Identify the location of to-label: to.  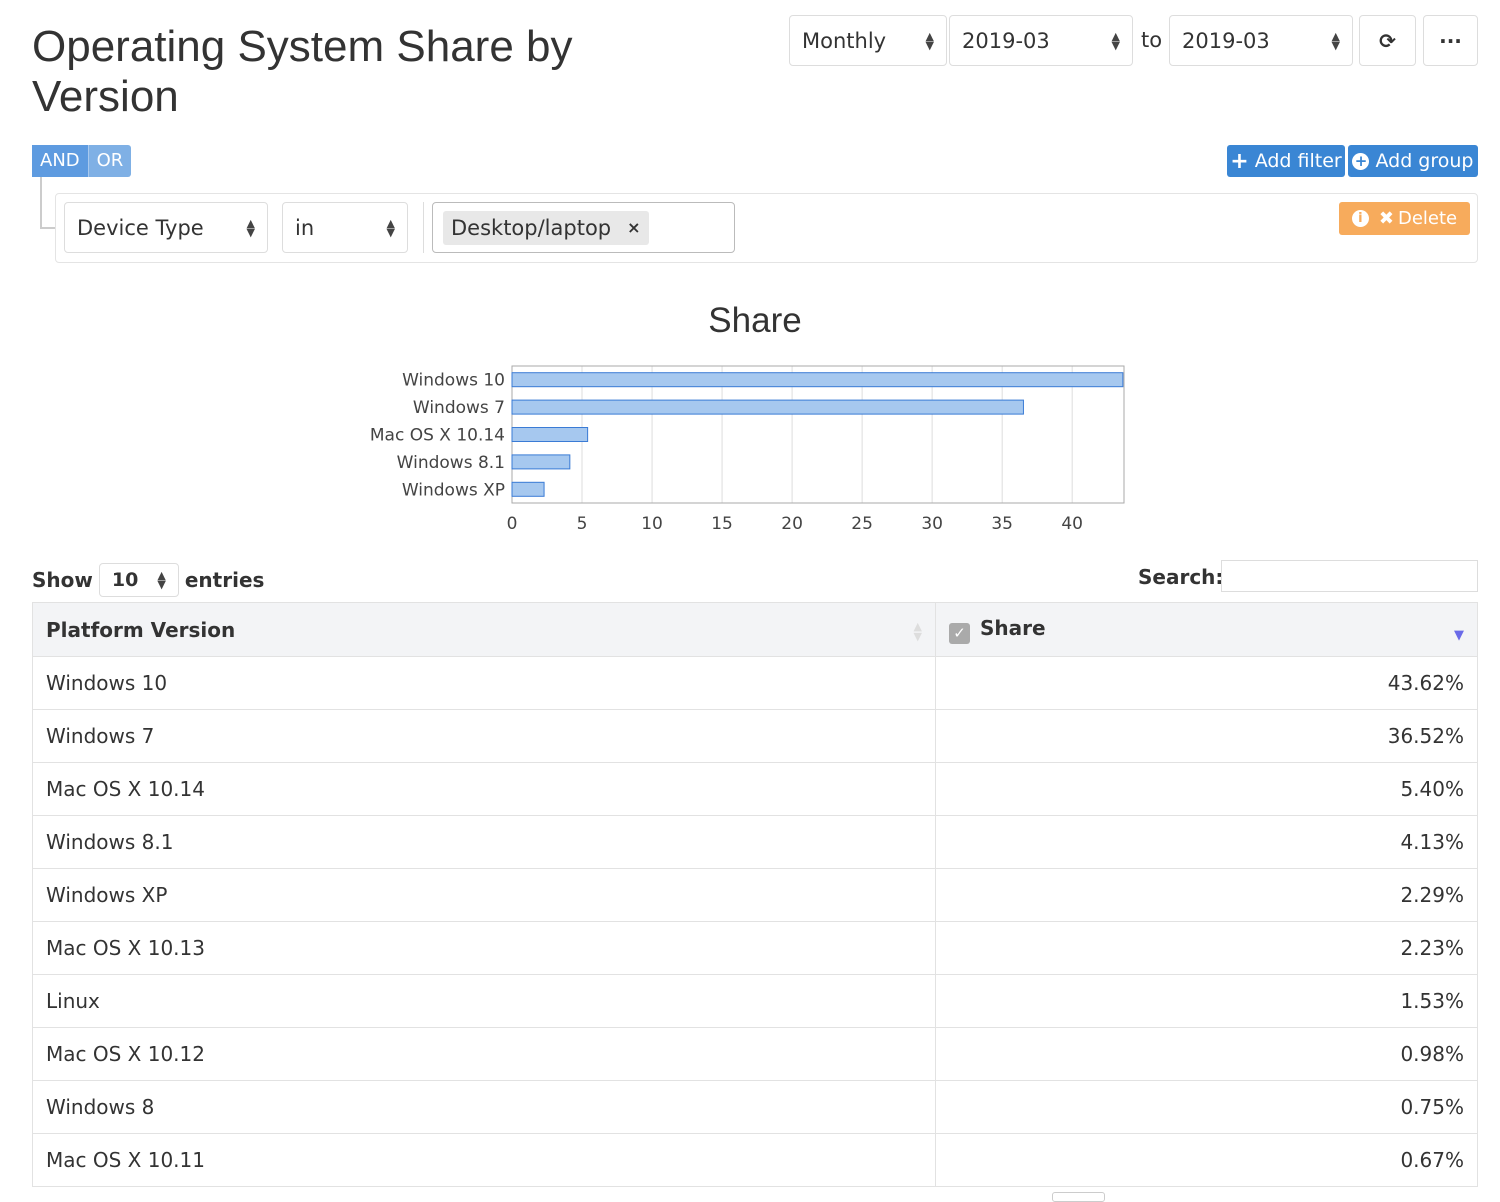
(1152, 40).